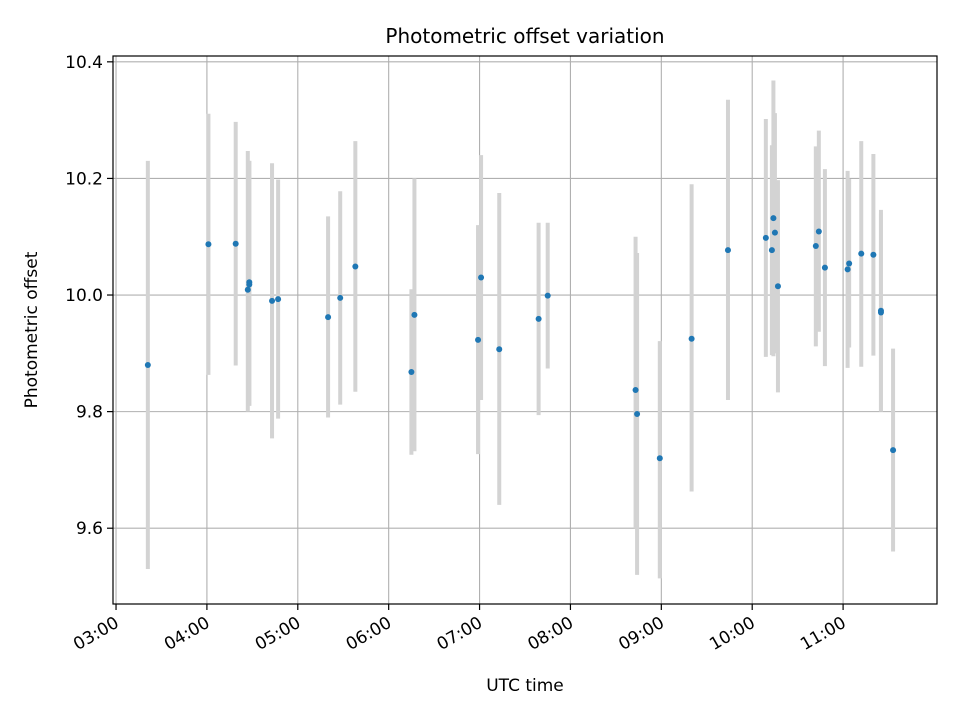 This screenshot has height=720, width=960. What do you see at coordinates (32, 329) in the screenshot?
I see `y-axis-label: Photometric offset` at bounding box center [32, 329].